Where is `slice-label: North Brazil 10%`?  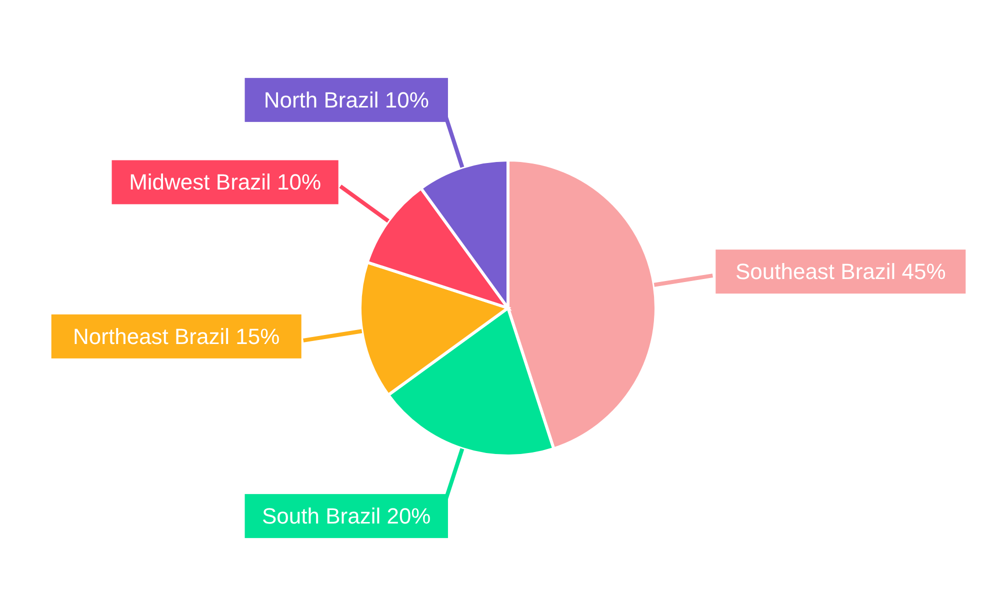 slice-label: North Brazil 10% is located at coordinates (346, 99).